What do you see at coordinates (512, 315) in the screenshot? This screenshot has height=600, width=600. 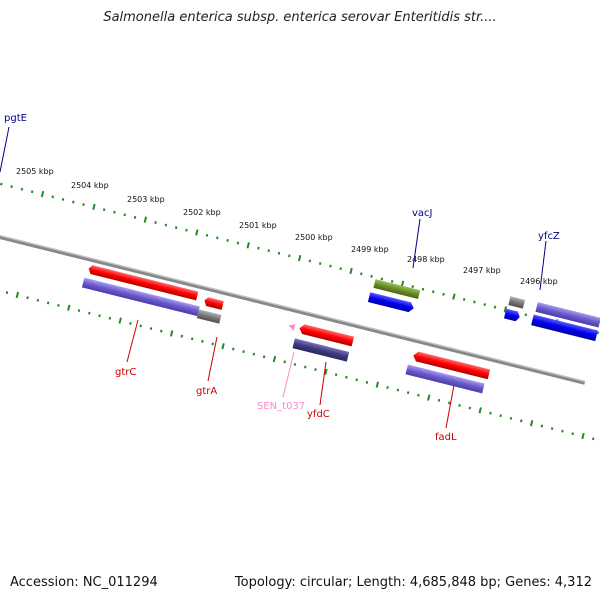 I see `feature-yfcZ-blue` at bounding box center [512, 315].